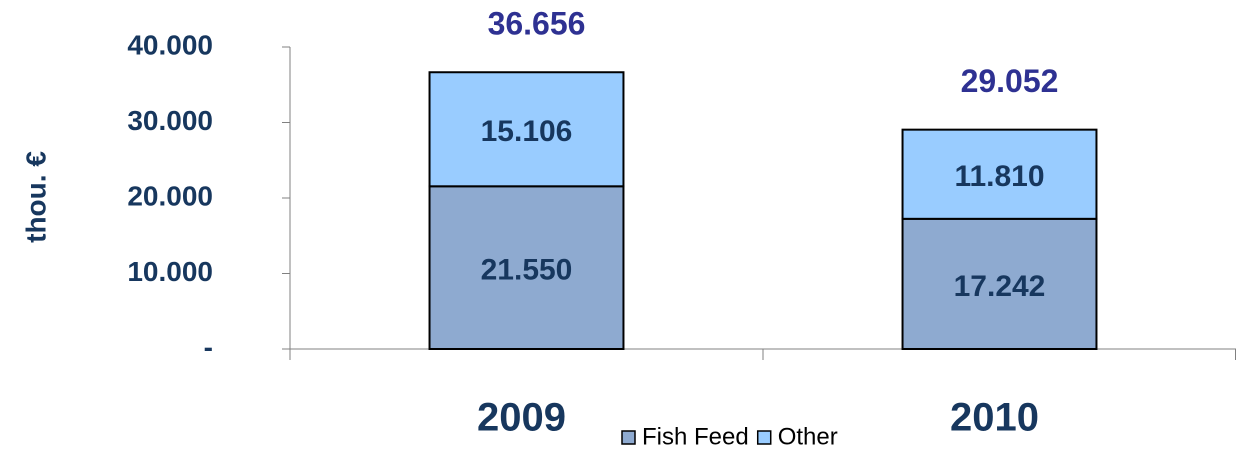 The image size is (1236, 454). I want to click on y-tick-label: 10.000, so click(170, 271).